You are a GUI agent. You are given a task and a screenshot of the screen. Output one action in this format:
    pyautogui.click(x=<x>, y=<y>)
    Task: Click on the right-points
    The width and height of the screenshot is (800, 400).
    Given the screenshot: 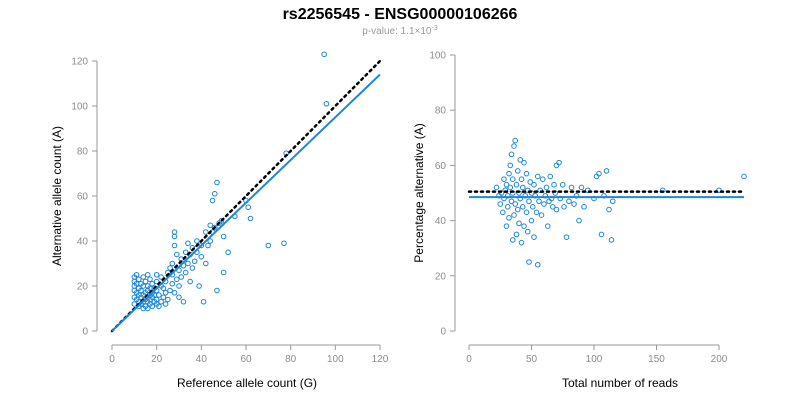 What is the action you would take?
    pyautogui.click(x=620, y=202)
    